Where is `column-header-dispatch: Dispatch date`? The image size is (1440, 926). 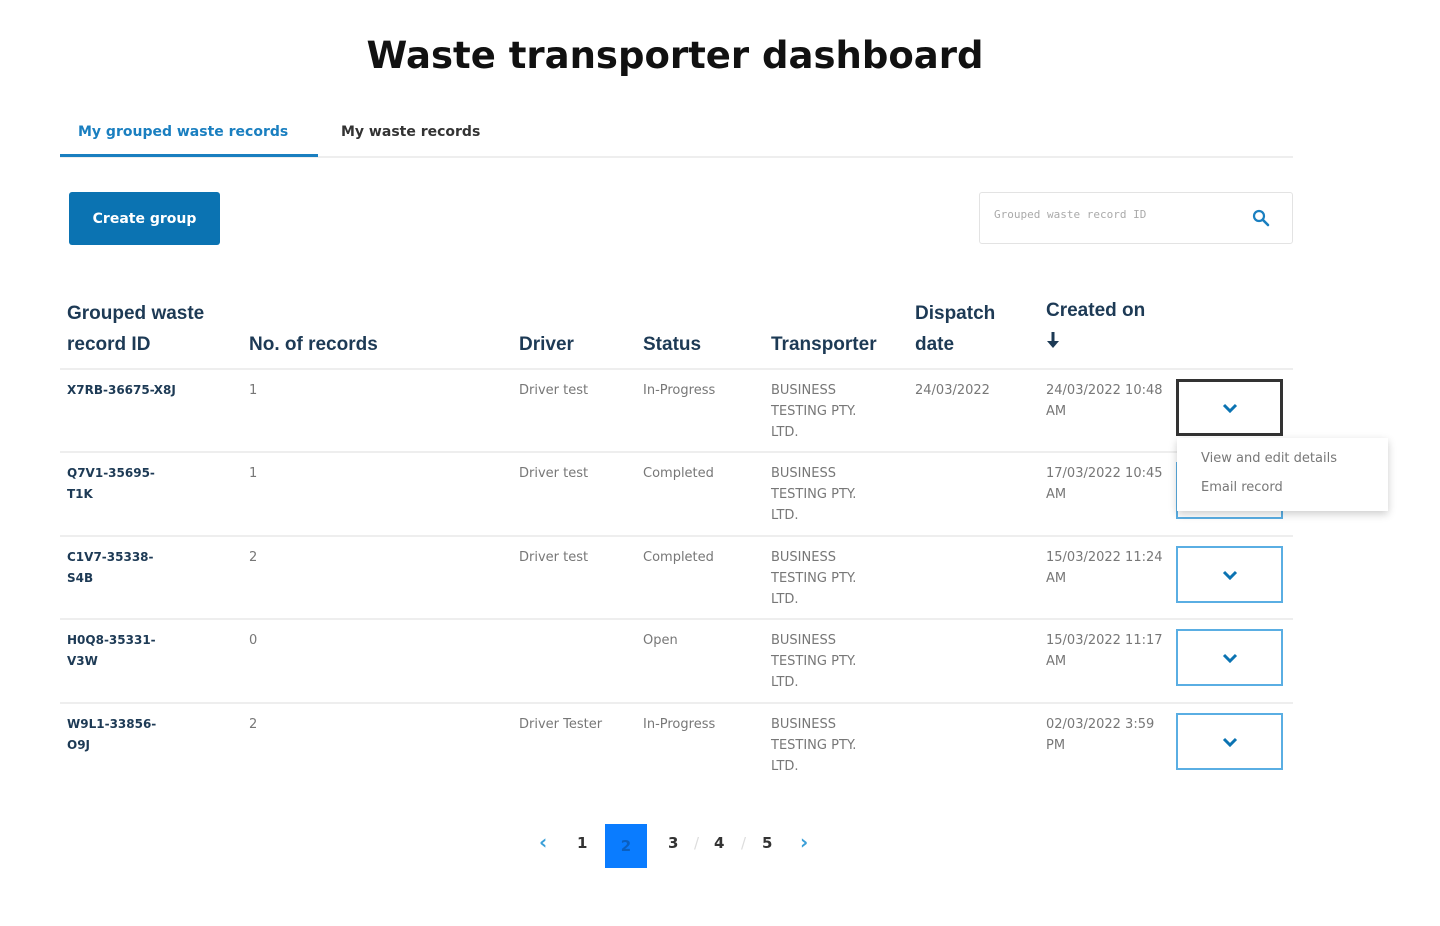
column-header-dispatch: Dispatch date is located at coordinates (955, 329).